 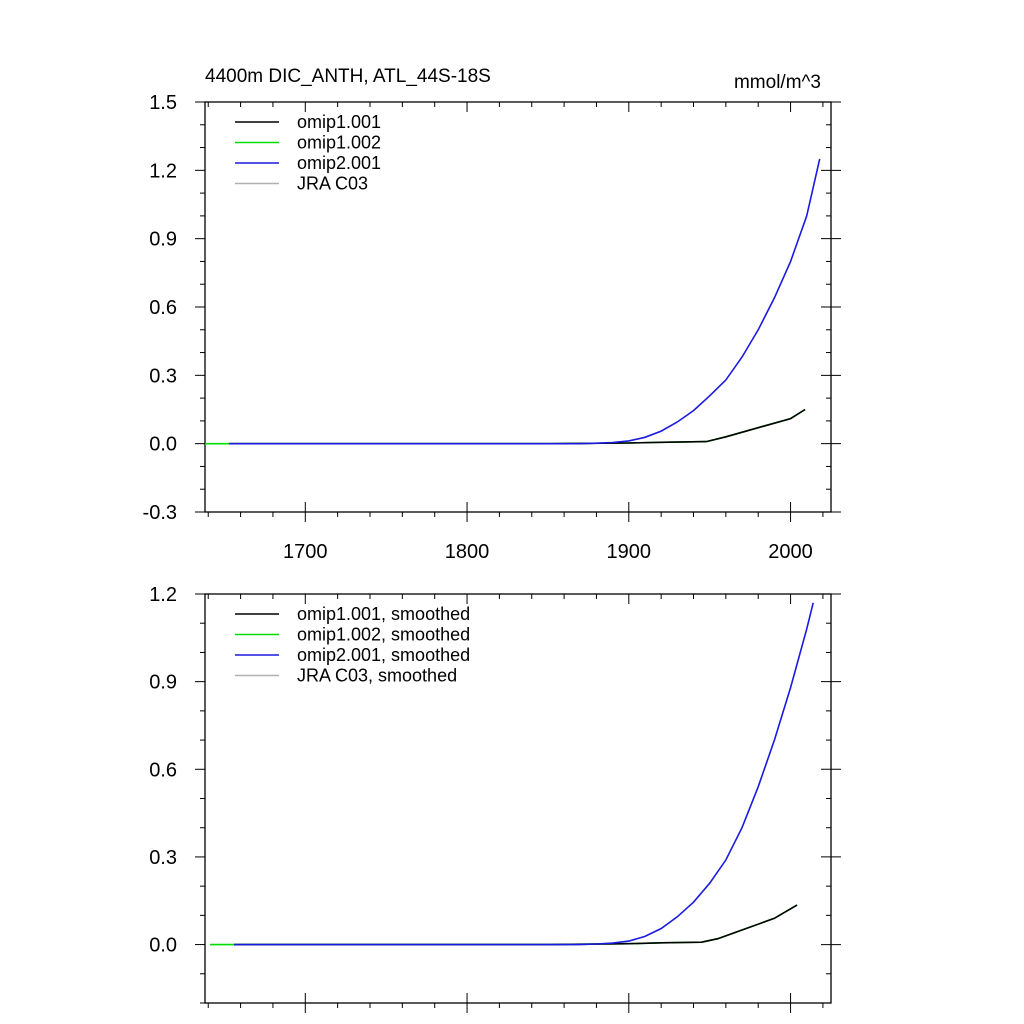 I want to click on x-tick-label: 1800, so click(x=467, y=552).